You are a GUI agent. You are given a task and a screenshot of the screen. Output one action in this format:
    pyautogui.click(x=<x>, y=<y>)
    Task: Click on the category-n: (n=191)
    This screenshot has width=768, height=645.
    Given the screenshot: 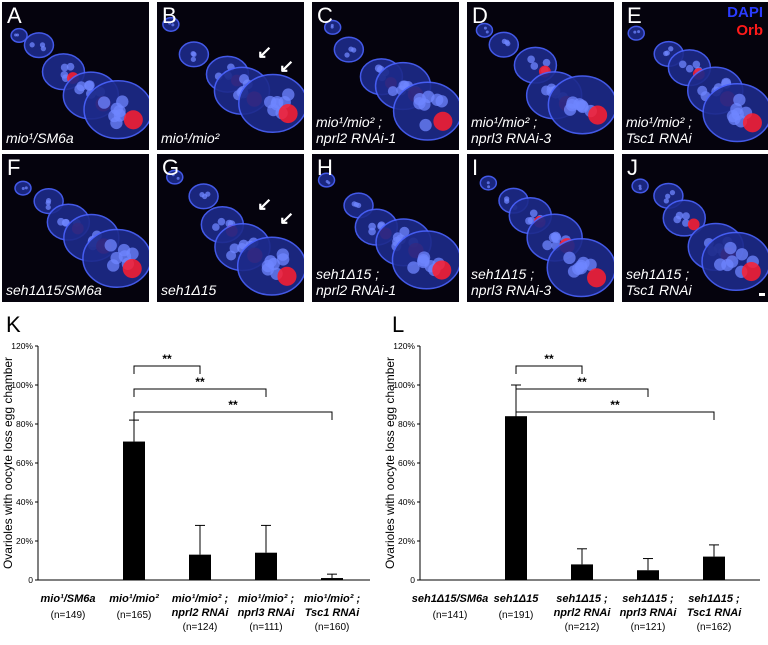 What is the action you would take?
    pyautogui.click(x=516, y=615)
    